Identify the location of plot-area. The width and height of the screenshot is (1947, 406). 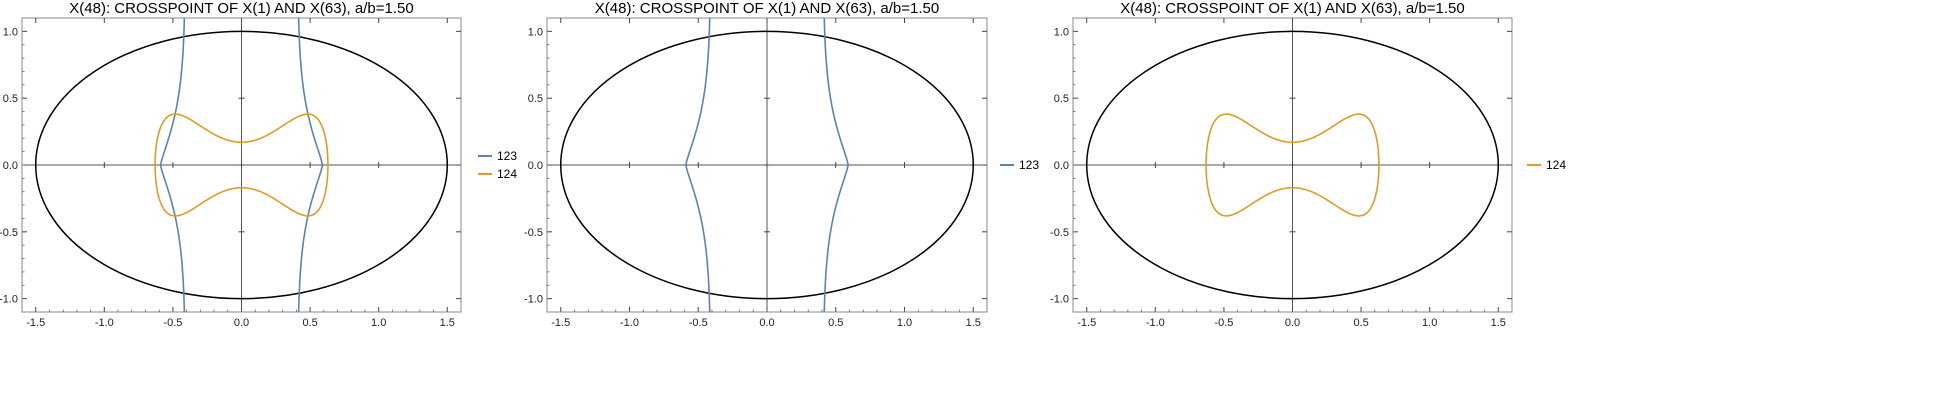
(1292, 165).